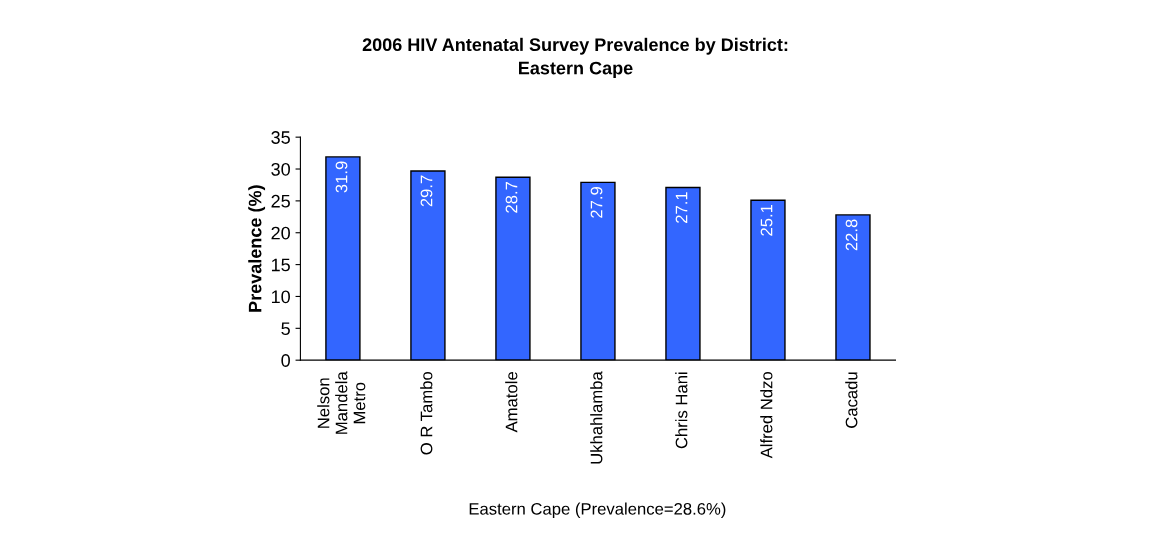 This screenshot has width=1151, height=540. What do you see at coordinates (596, 202) in the screenshot?
I see `data-label: 27.9` at bounding box center [596, 202].